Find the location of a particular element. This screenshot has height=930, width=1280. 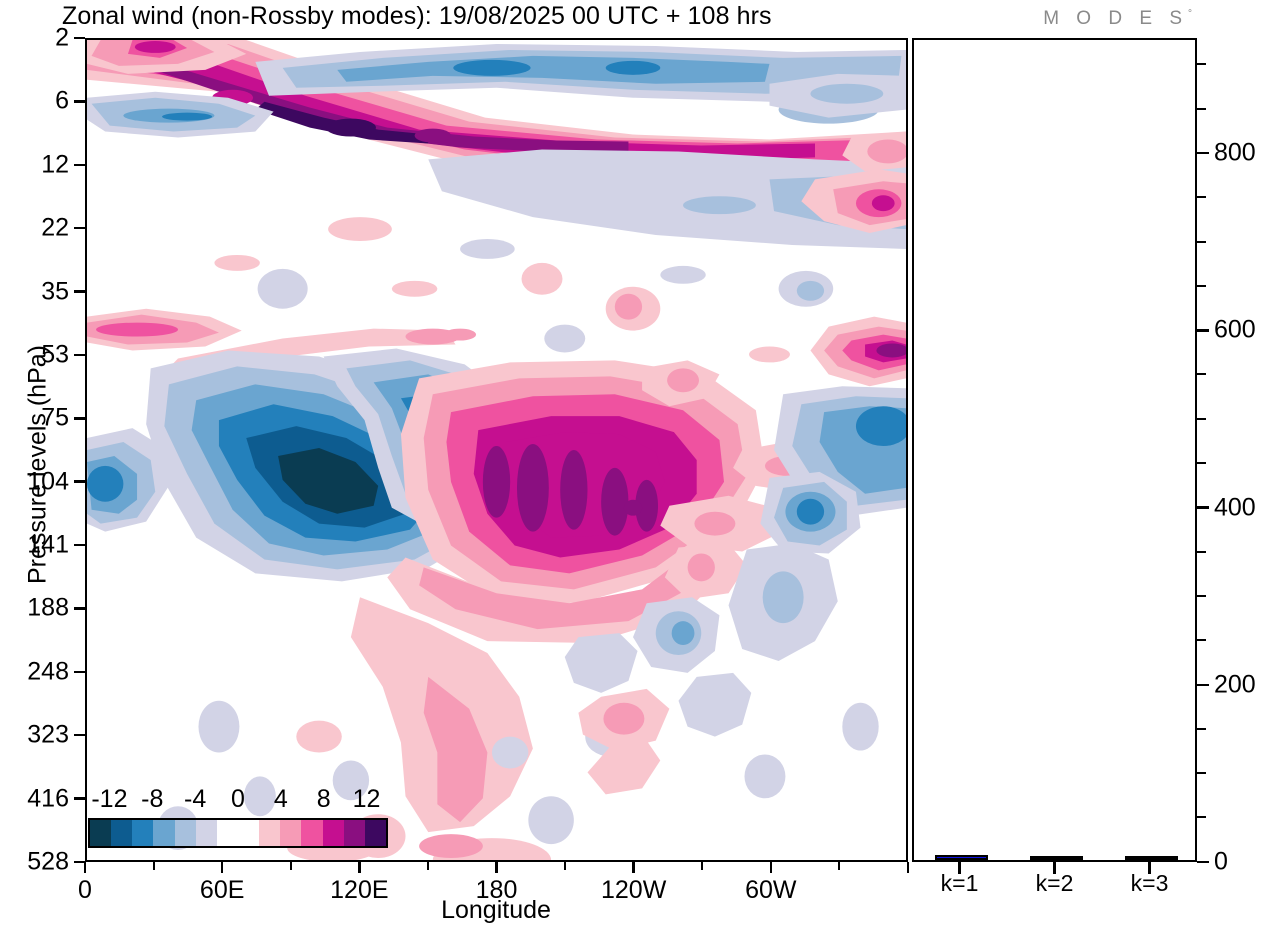

longitude-tick-label: 120W is located at coordinates (634, 890).